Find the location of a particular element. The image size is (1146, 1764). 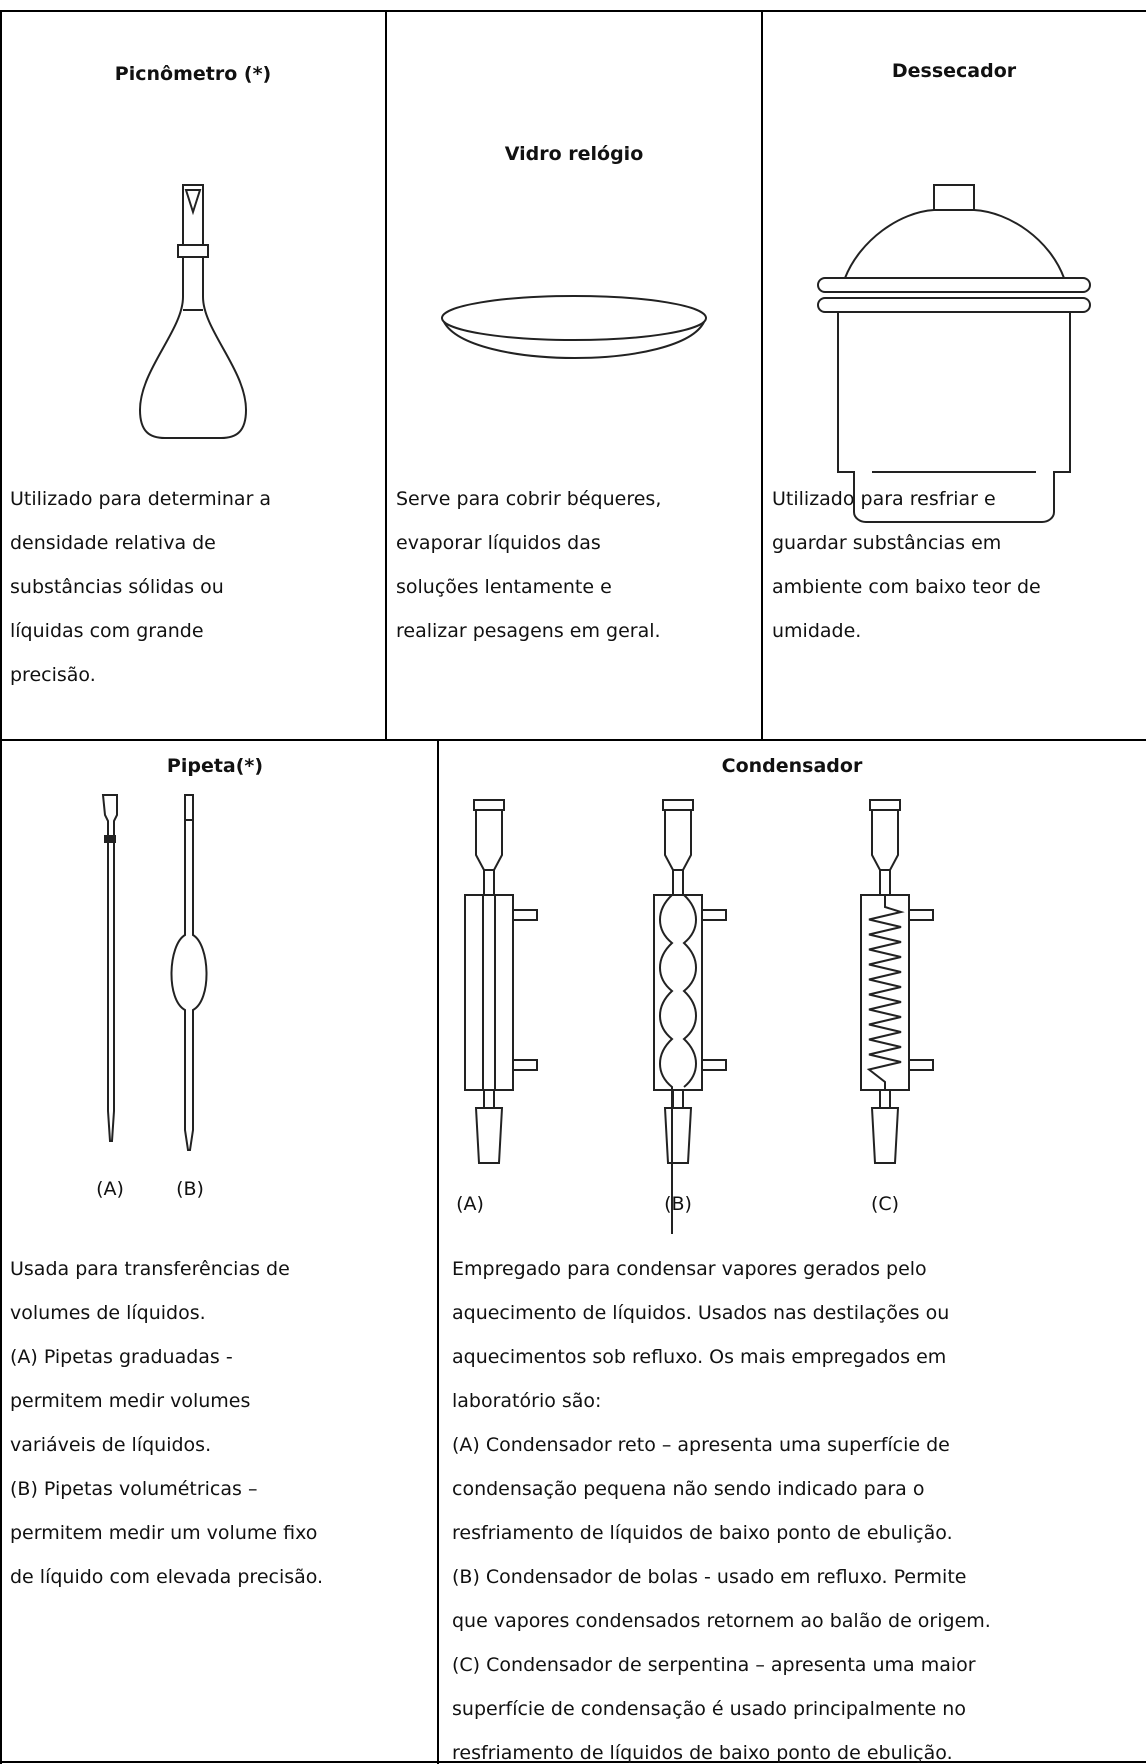

condensers is located at coordinates (699, 1016).